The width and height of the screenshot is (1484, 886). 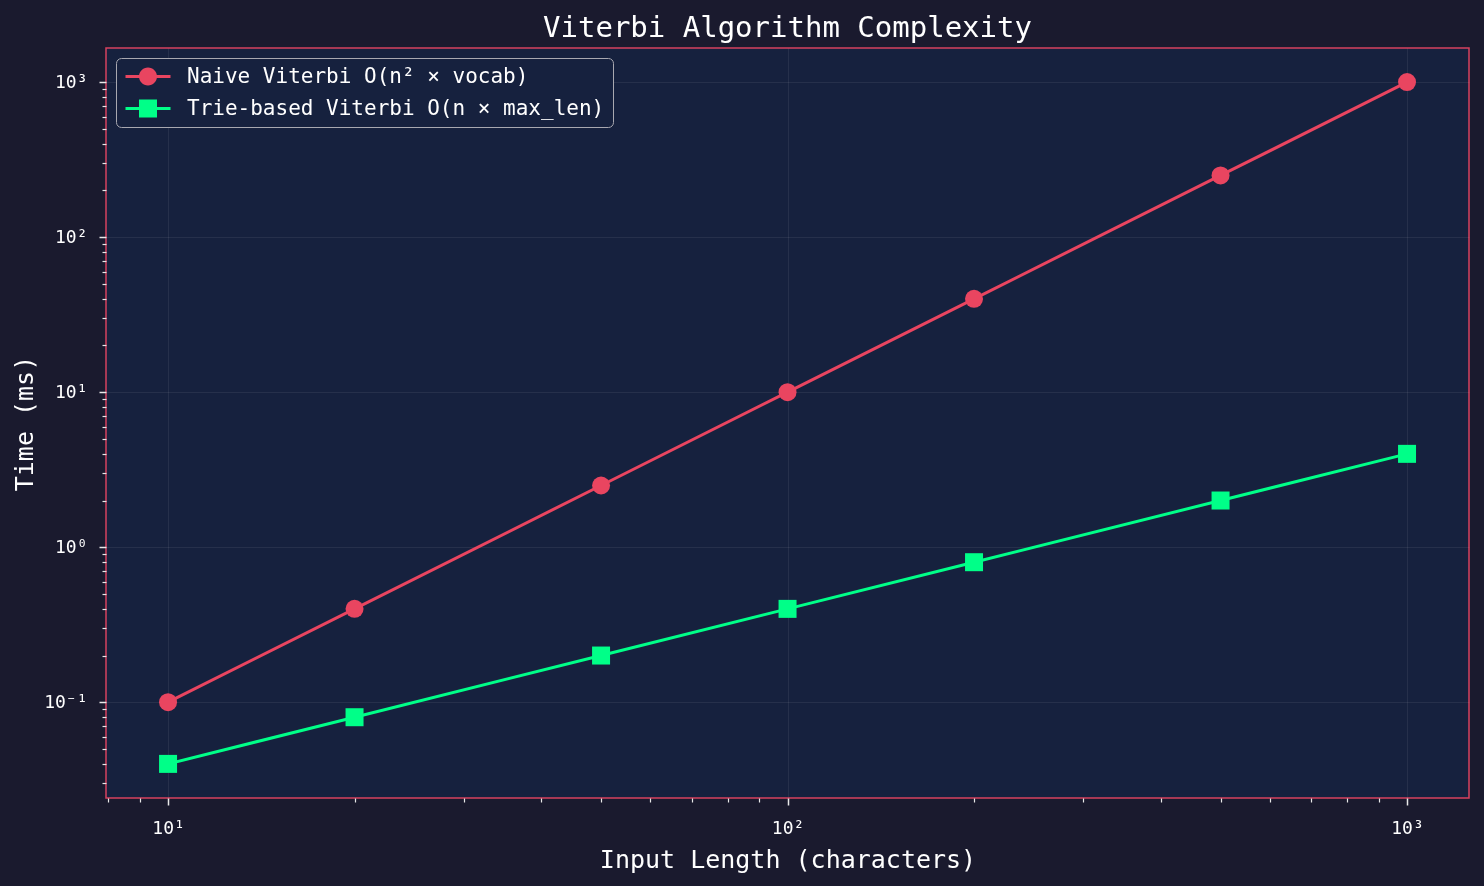 What do you see at coordinates (168, 827) in the screenshot?
I see `x-tick-label: 10¹` at bounding box center [168, 827].